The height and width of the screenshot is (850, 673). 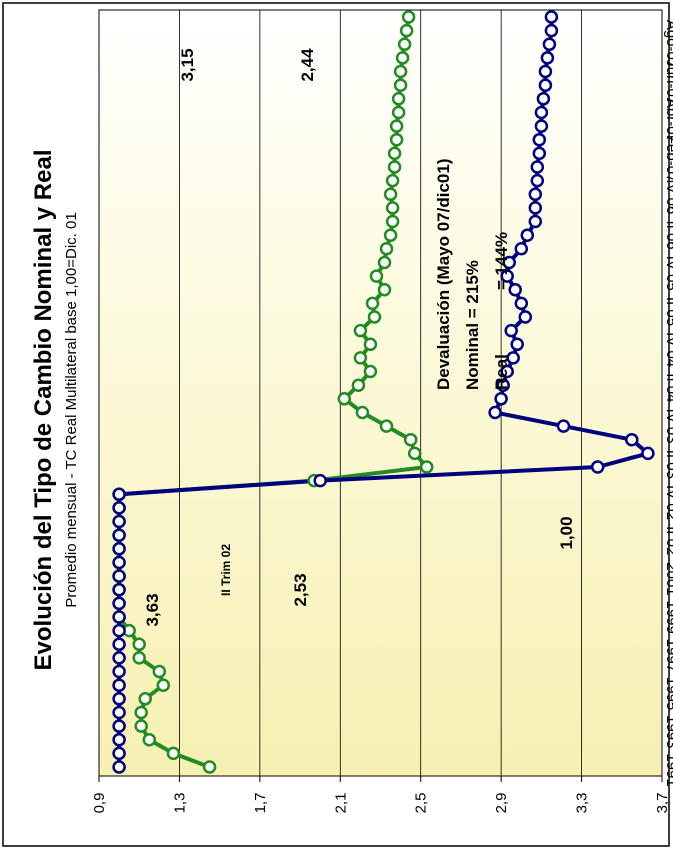 I want to click on annotation-base: 1,00, so click(x=566, y=532).